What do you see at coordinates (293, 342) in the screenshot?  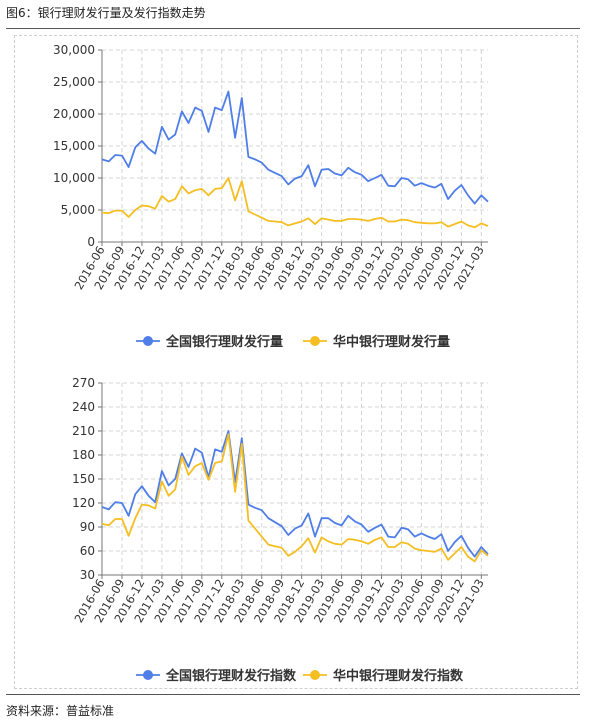 I see `legend: 全国银行理财发行量 华中银行理财发行量` at bounding box center [293, 342].